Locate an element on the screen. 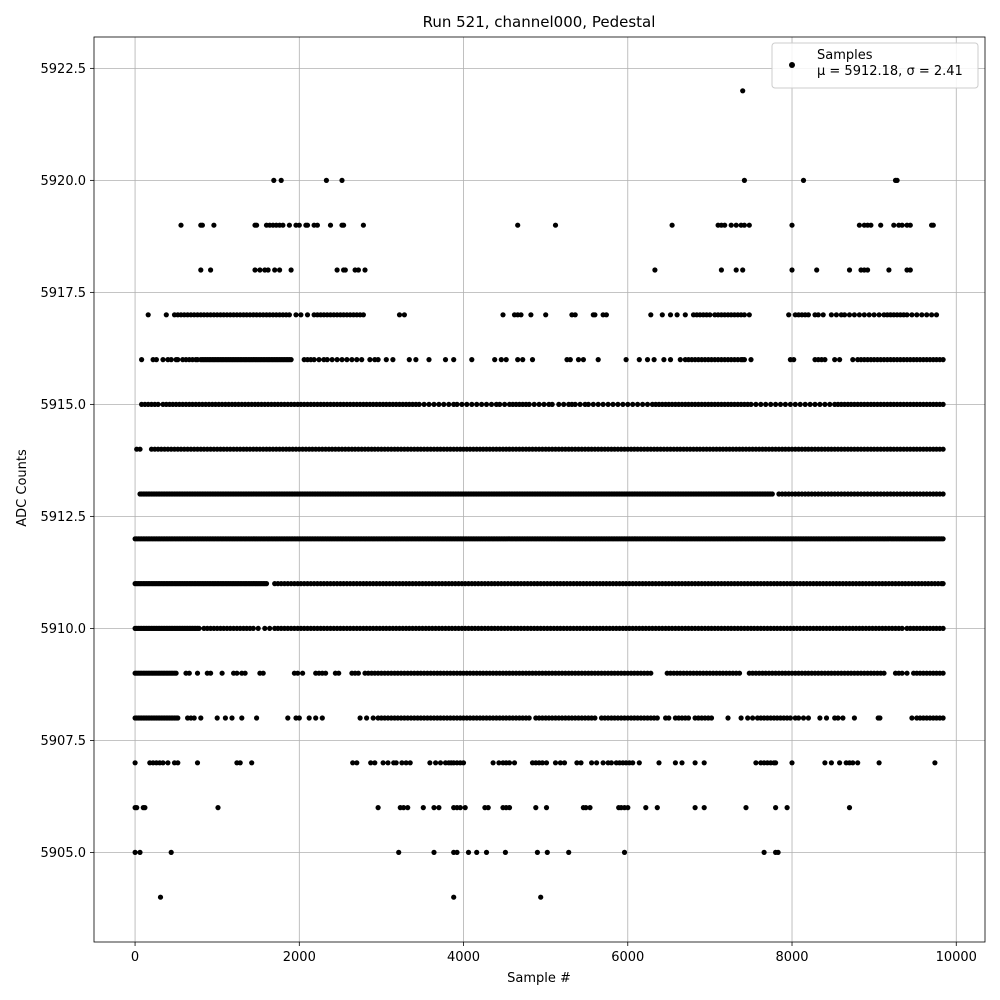  x-axis: 0 2000 4000 6000 8000 10000 is located at coordinates (554, 953).